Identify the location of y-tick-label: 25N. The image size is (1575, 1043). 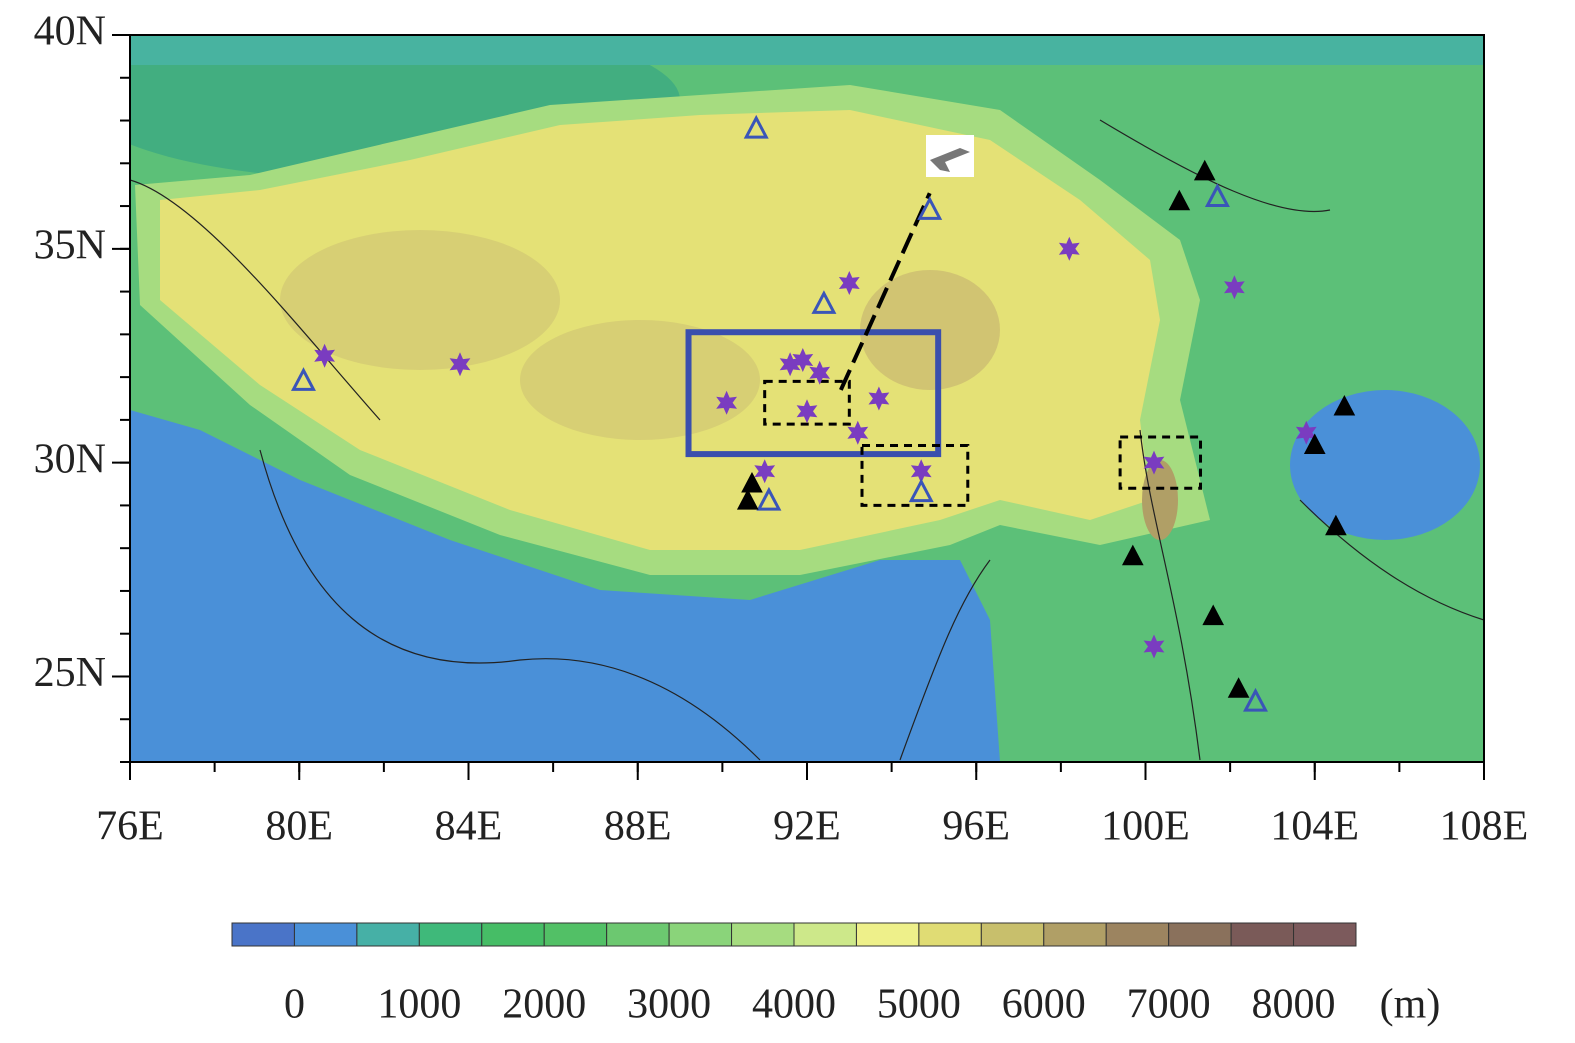
(70, 673).